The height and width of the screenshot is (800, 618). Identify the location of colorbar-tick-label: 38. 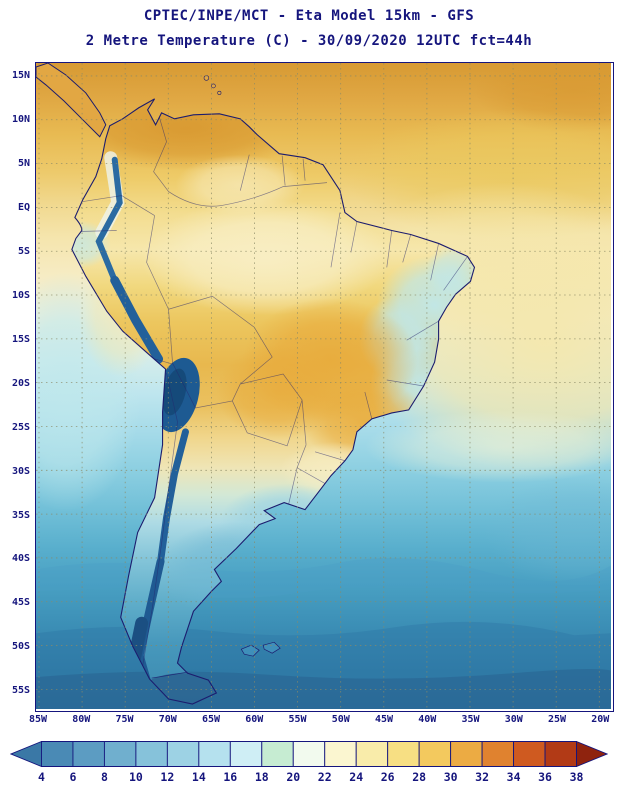
(576, 777).